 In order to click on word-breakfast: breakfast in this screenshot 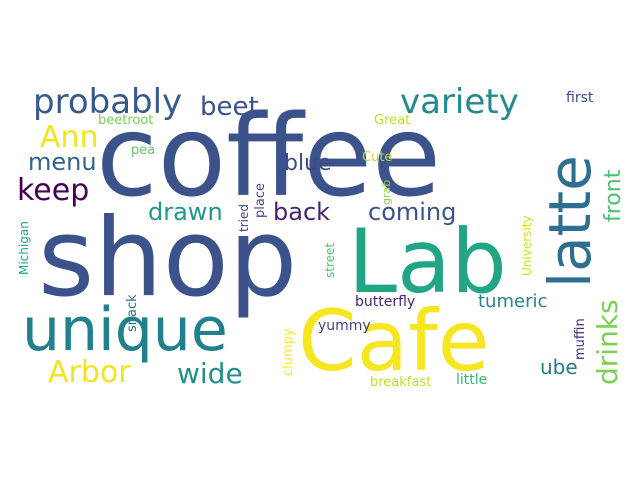, I will do `click(400, 382)`.